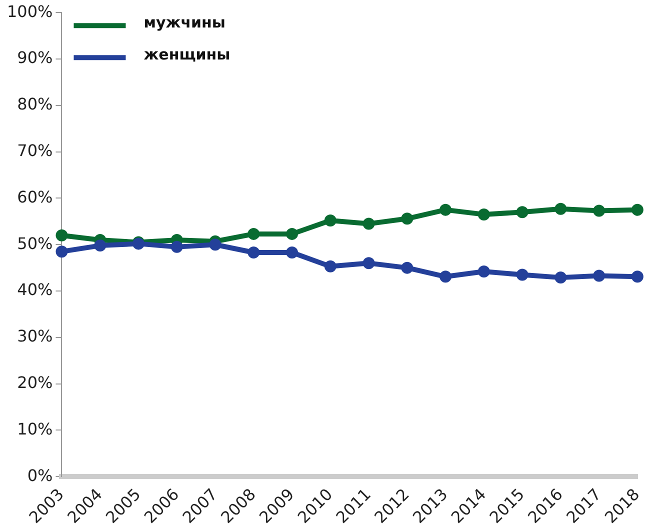  What do you see at coordinates (35, 243) in the screenshot?
I see `y-tick-label: 50%` at bounding box center [35, 243].